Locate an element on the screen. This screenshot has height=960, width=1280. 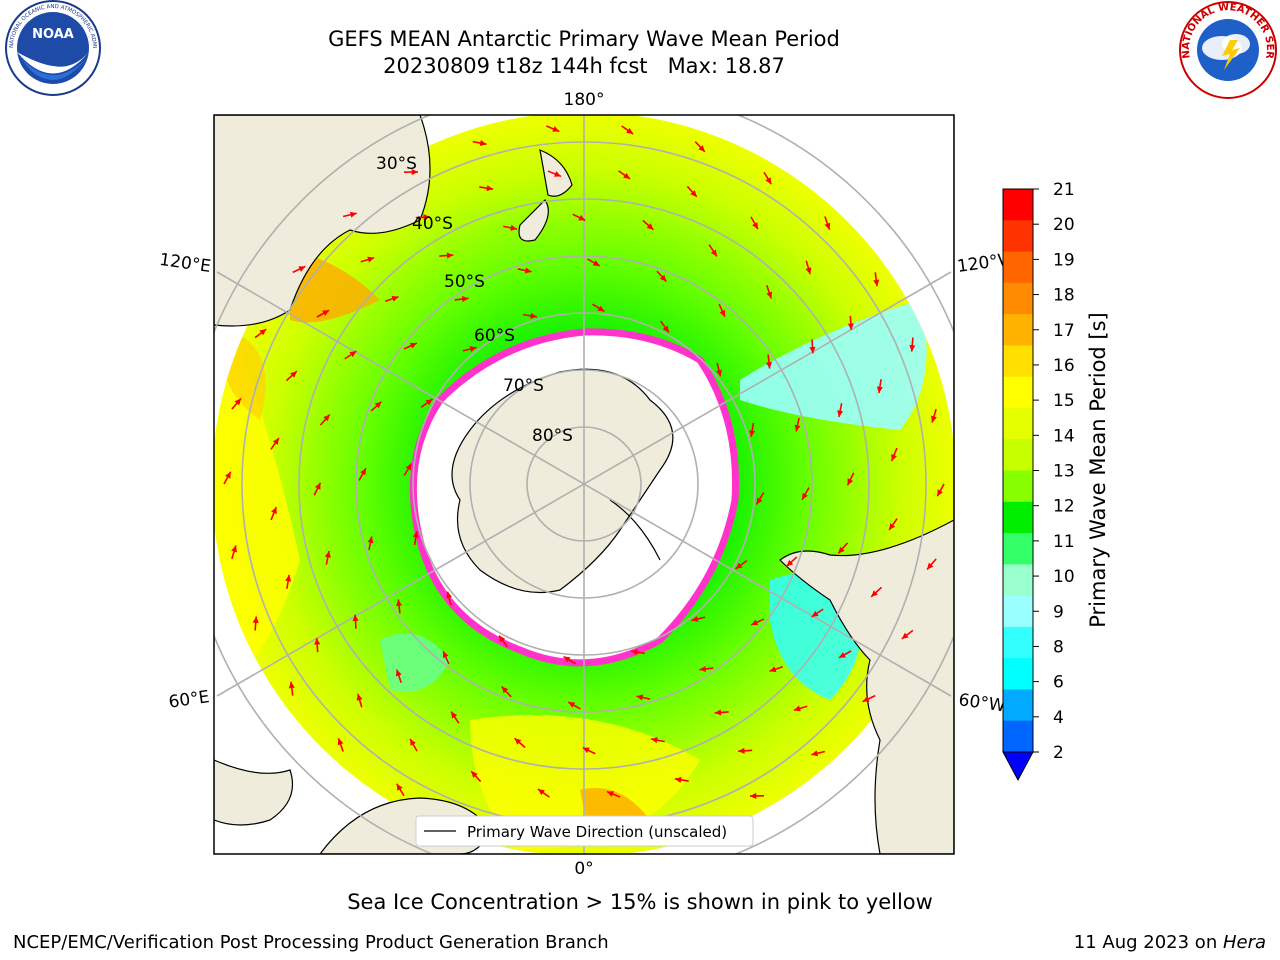
australia-land is located at coordinates (322, 221).